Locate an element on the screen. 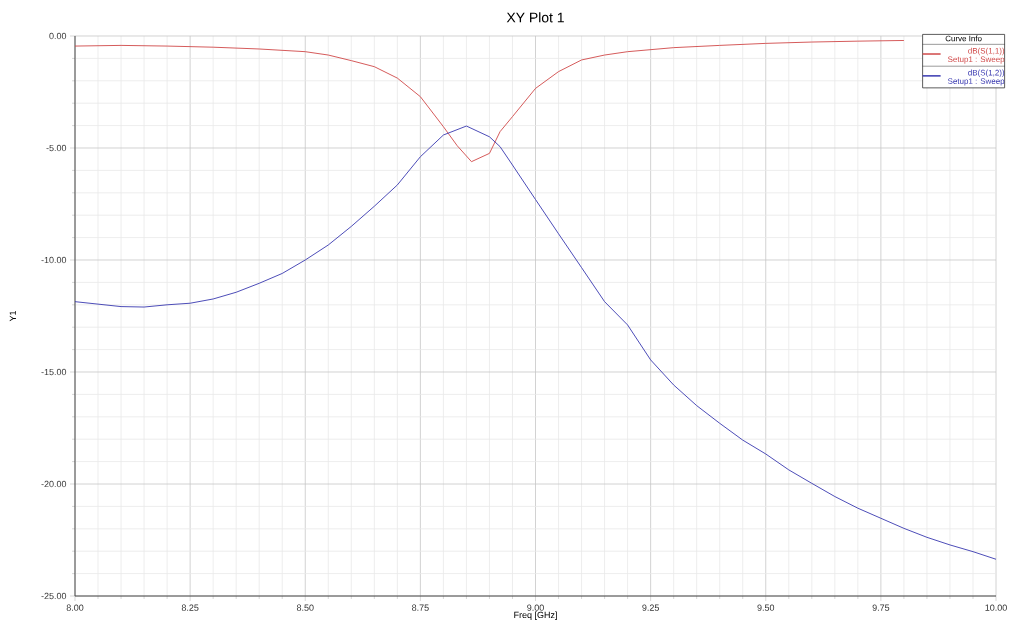  x-tick-label: 9.25 is located at coordinates (650, 607).